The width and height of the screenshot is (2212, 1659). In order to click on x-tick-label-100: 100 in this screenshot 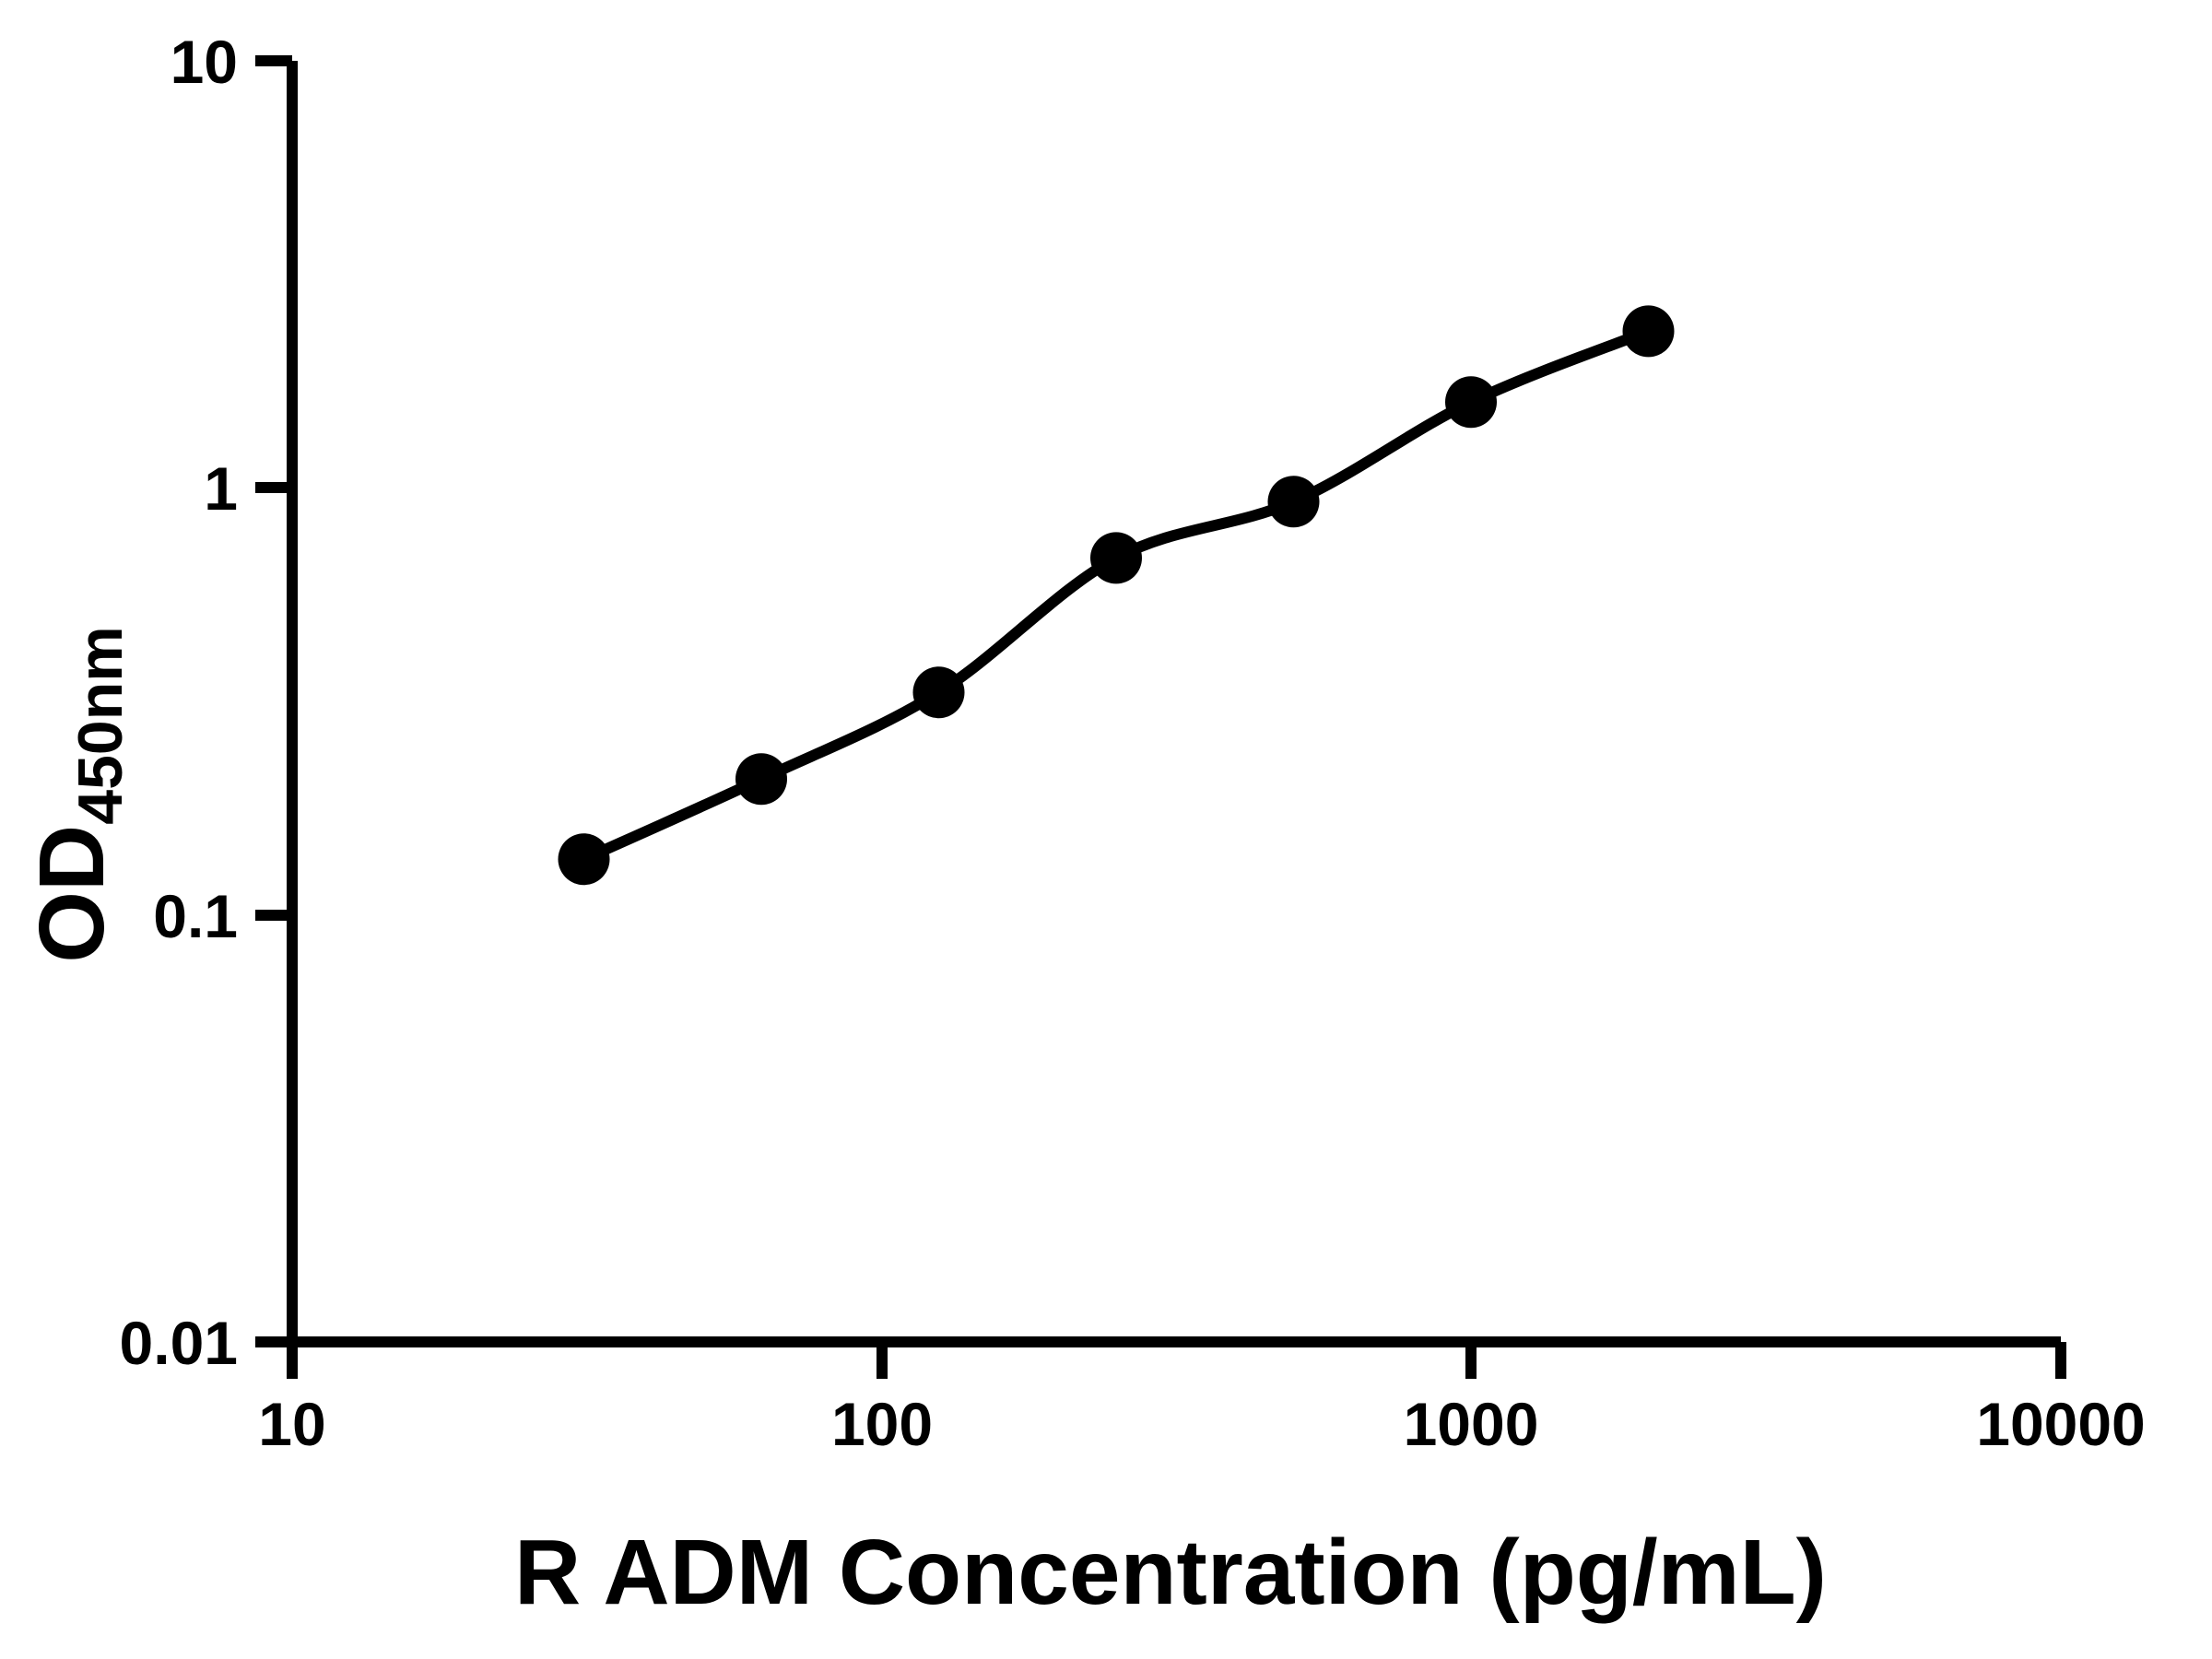, I will do `click(882, 1424)`.